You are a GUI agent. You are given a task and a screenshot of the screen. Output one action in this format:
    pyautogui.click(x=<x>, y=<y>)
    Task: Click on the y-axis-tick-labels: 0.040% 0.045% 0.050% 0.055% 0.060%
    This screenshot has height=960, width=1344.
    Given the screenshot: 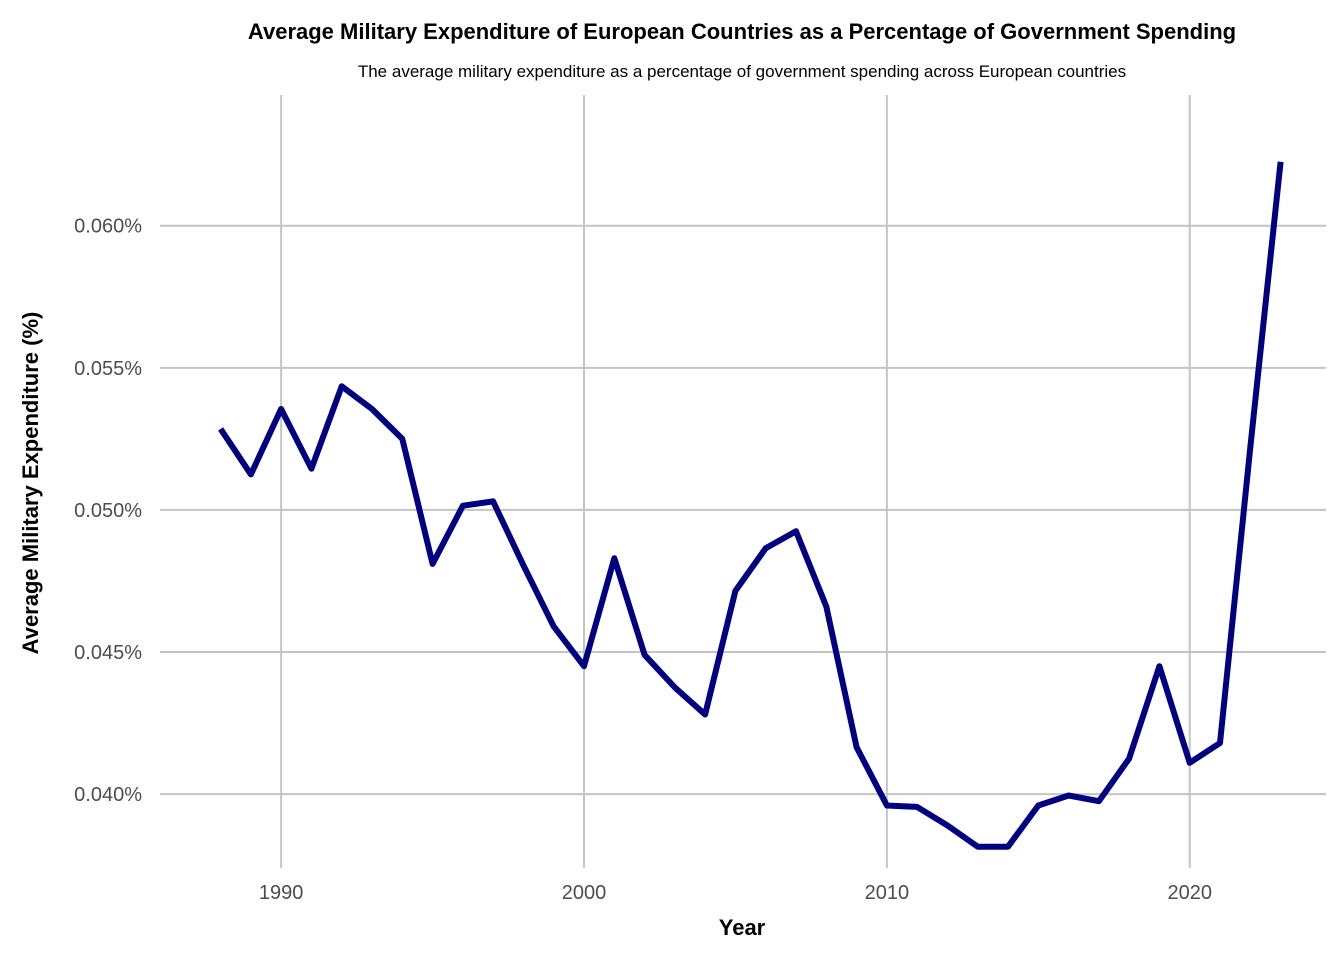 What is the action you would take?
    pyautogui.click(x=108, y=511)
    